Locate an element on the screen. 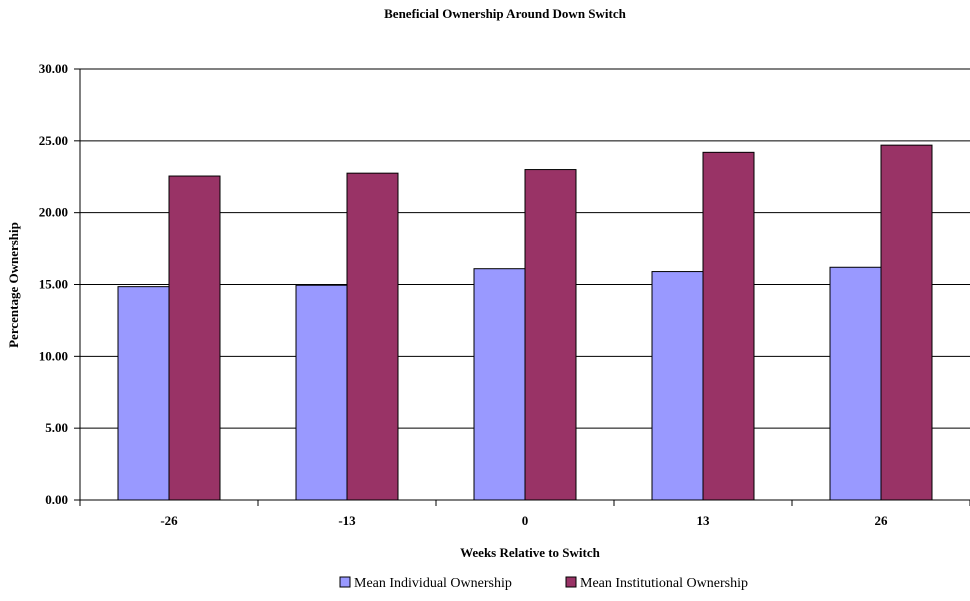  legend-label: Mean Institutional Ownership is located at coordinates (664, 583).